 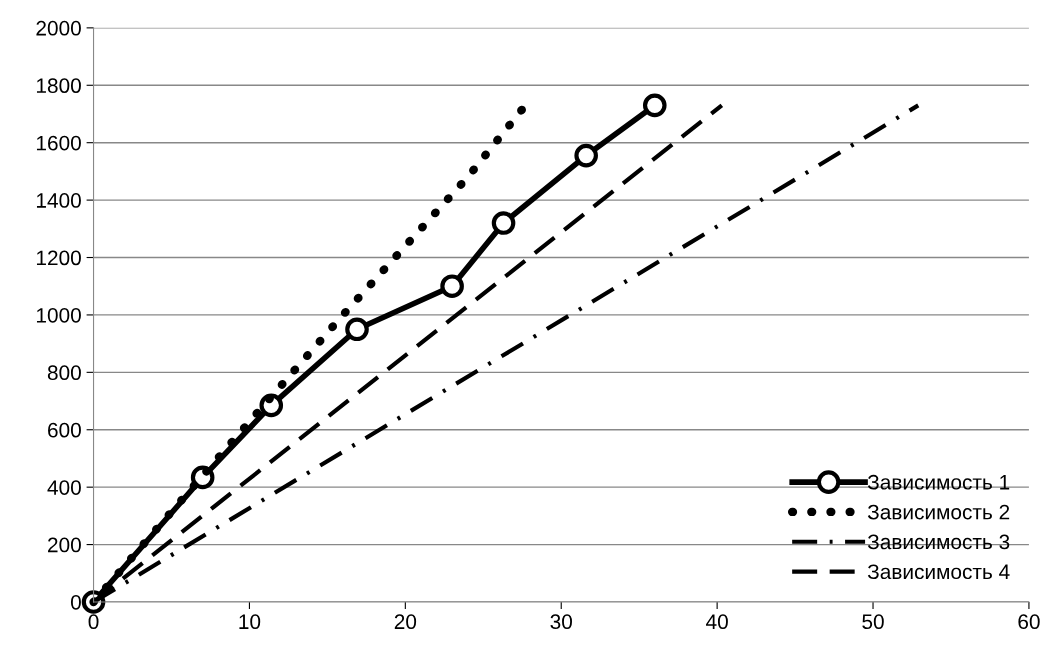 I want to click on y-tick-label: 1600, so click(x=58, y=143).